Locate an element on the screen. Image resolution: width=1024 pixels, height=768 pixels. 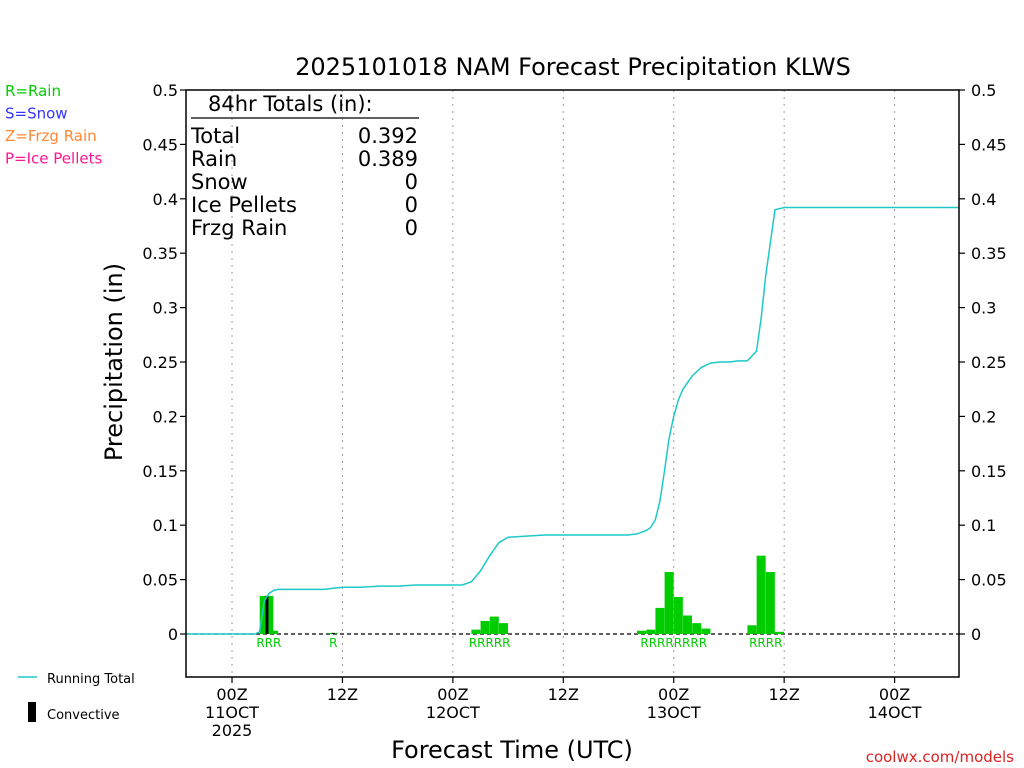
precip-bars is located at coordinates (522, 594).